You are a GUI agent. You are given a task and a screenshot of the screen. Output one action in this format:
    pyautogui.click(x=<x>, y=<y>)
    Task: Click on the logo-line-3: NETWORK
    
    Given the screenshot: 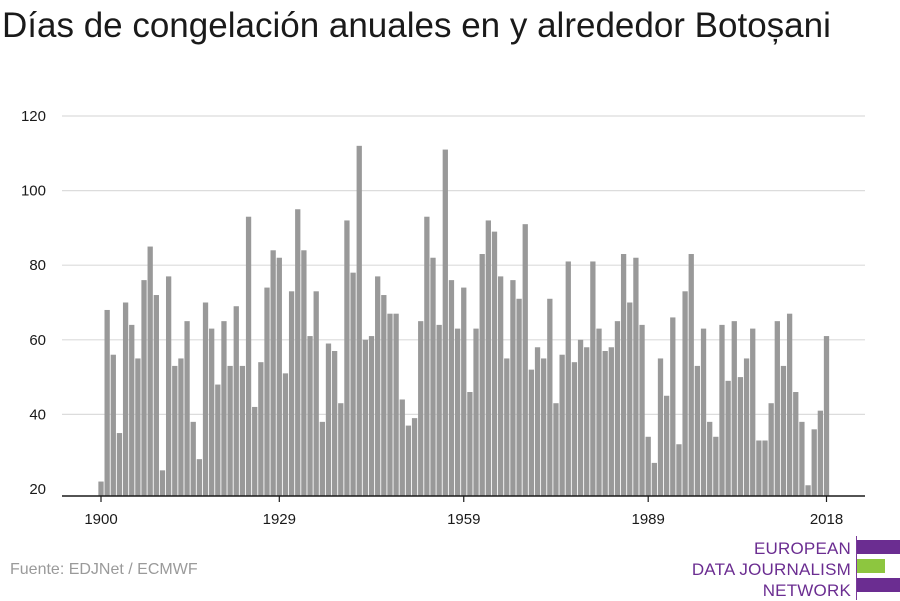 What is the action you would take?
    pyautogui.click(x=806, y=590)
    